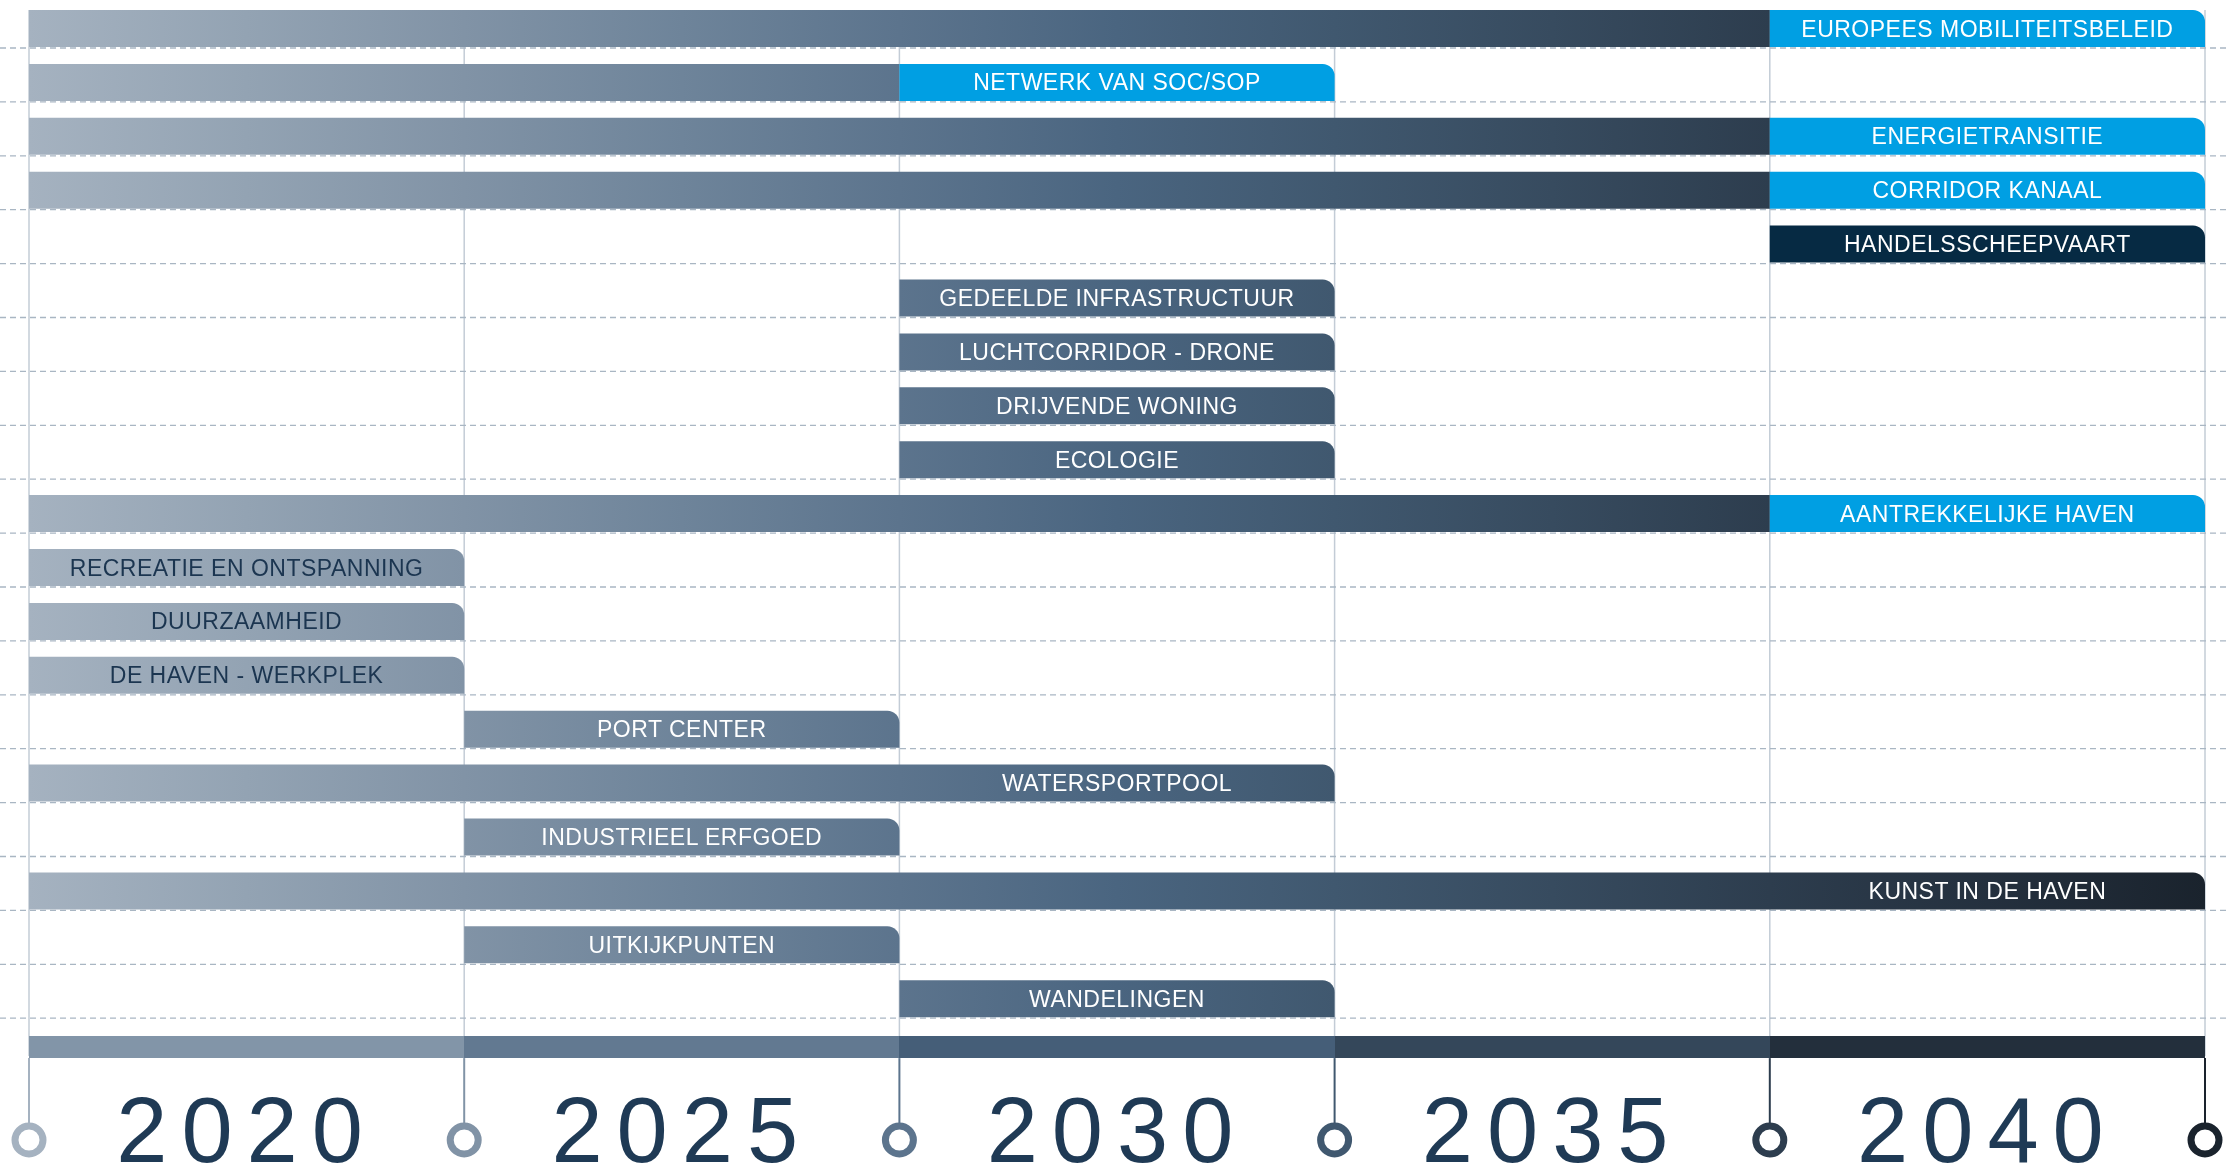  Describe the element at coordinates (682, 837) in the screenshot. I see `y-tick-label: INDUSTRIEEL ERFGOED` at that location.